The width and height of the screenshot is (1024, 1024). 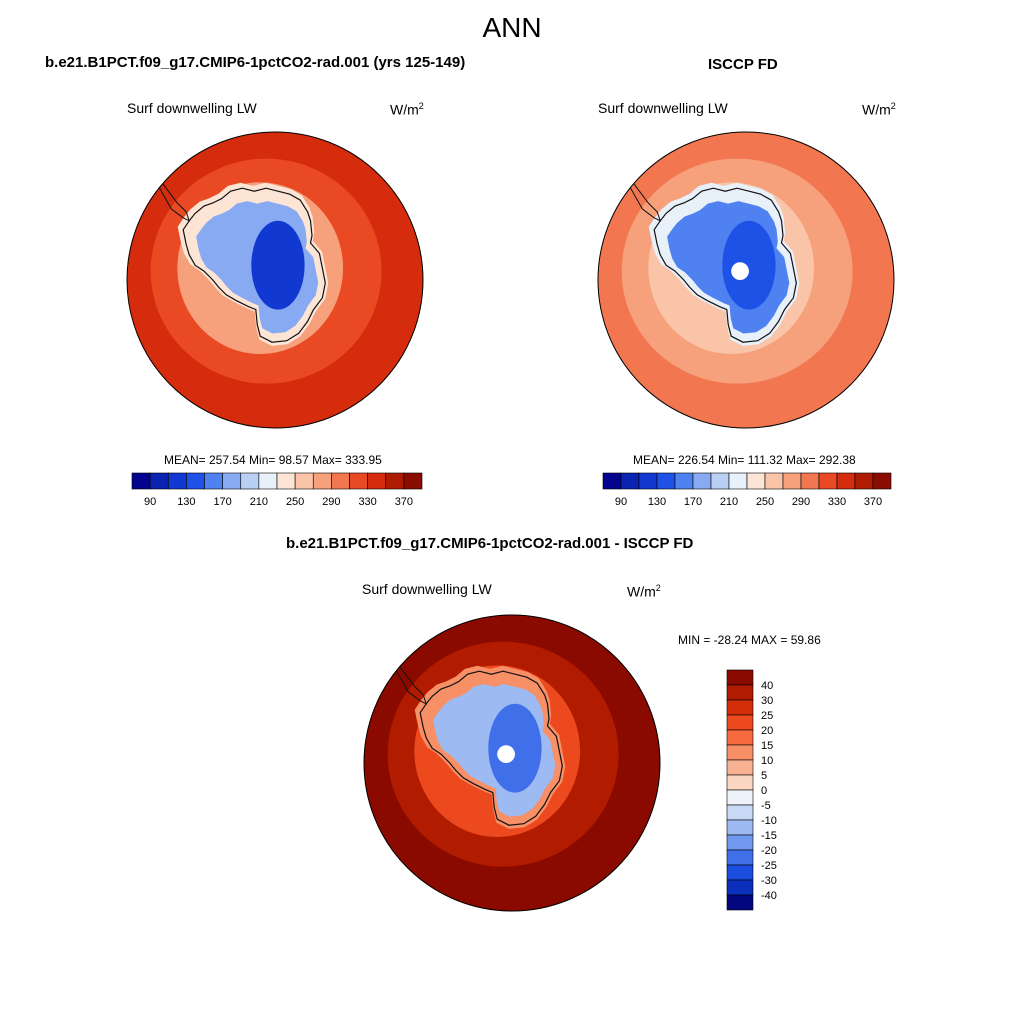 I want to click on panel1-colorbar-tick: 210, so click(x=259, y=502).